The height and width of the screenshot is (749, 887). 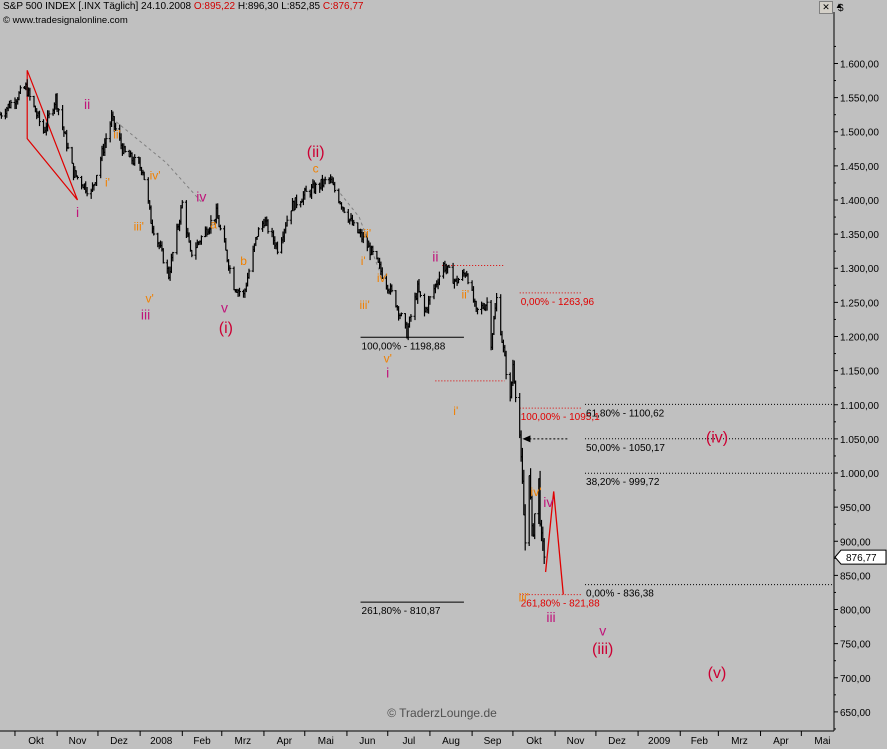 I want to click on currency-icon: $, so click(x=841, y=8).